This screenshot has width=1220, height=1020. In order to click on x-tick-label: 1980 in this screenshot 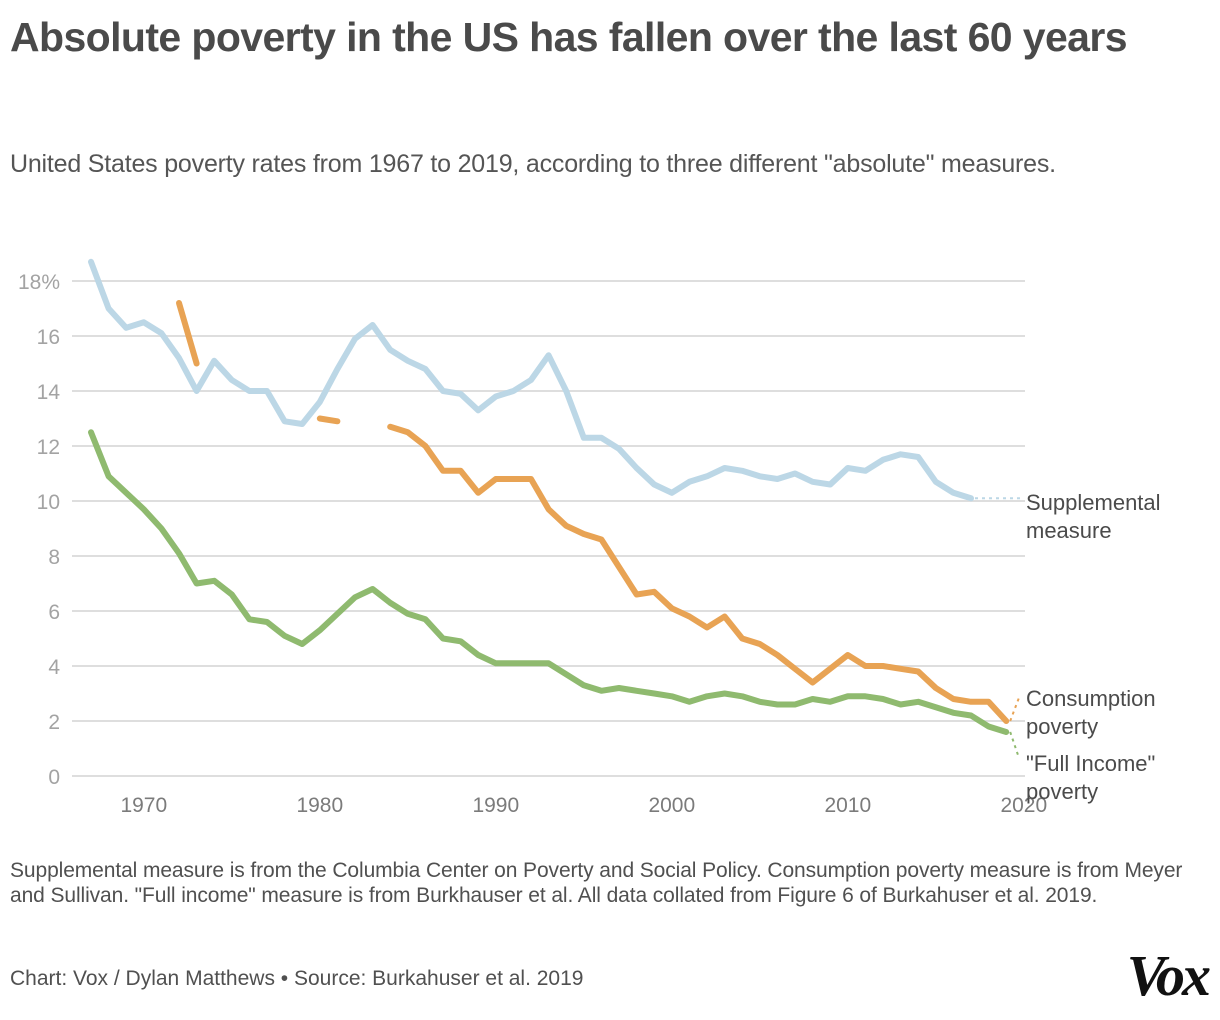, I will do `click(319, 805)`.